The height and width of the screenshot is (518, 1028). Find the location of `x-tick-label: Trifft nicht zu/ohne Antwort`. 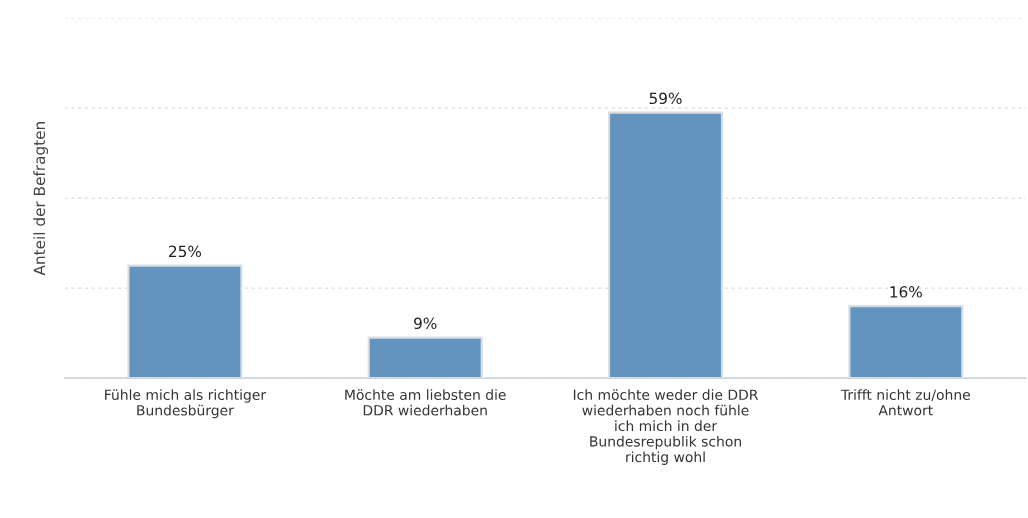

x-tick-label: Trifft nicht zu/ohne Antwort is located at coordinates (905, 402).